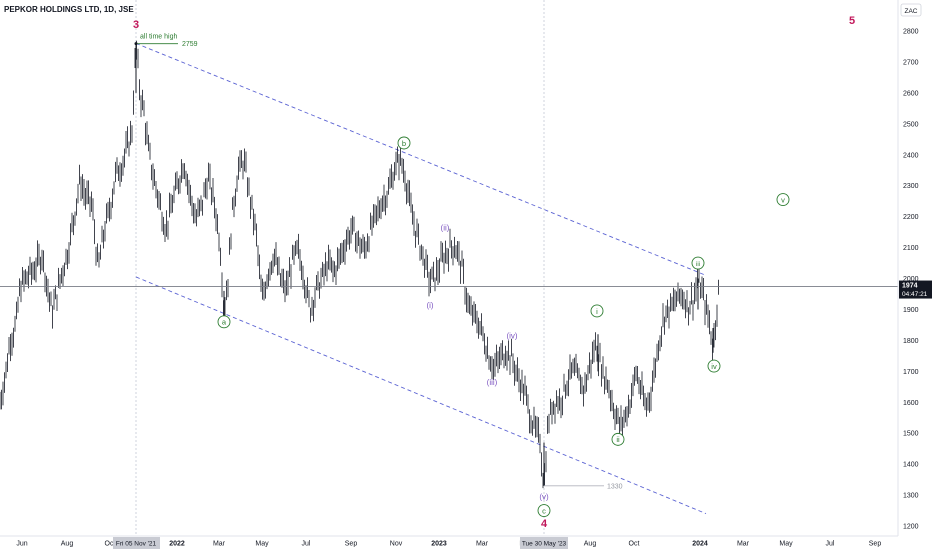 The height and width of the screenshot is (550, 932). Describe the element at coordinates (911, 341) in the screenshot. I see `y-tick-label: 1800` at that location.